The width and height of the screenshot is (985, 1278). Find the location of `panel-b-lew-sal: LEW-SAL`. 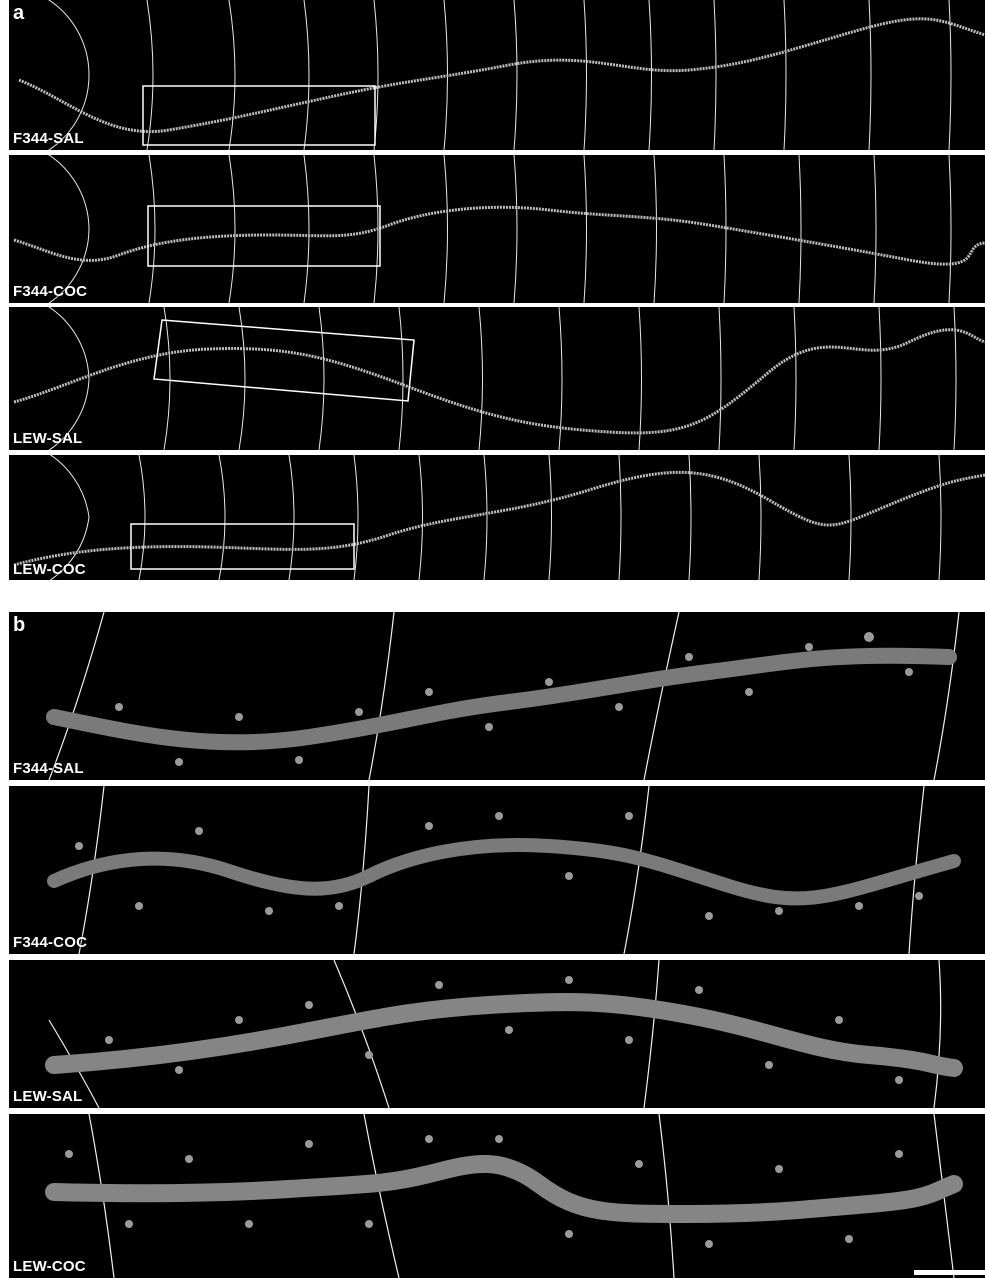

panel-b-lew-sal: LEW-SAL is located at coordinates (497, 1034).